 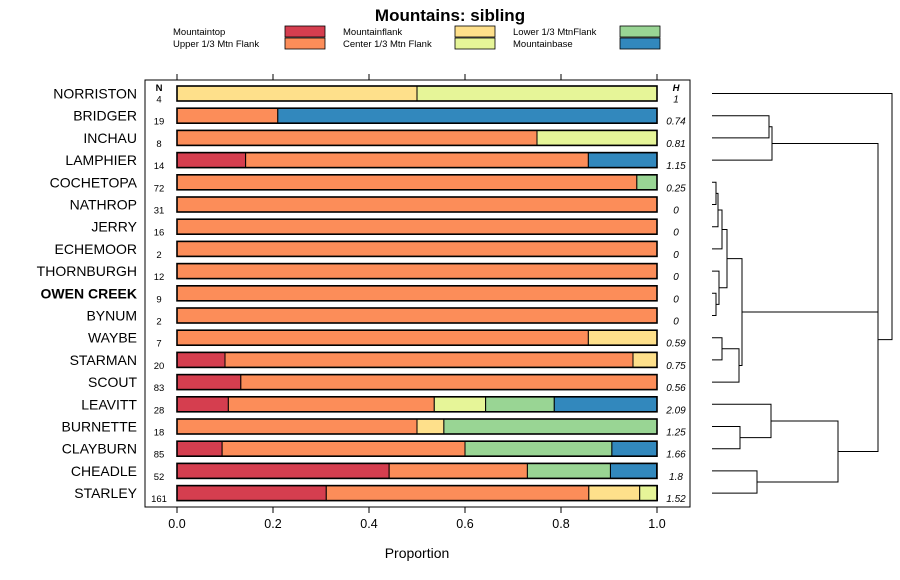 I want to click on x-tick-label: 0.4, so click(x=368, y=524).